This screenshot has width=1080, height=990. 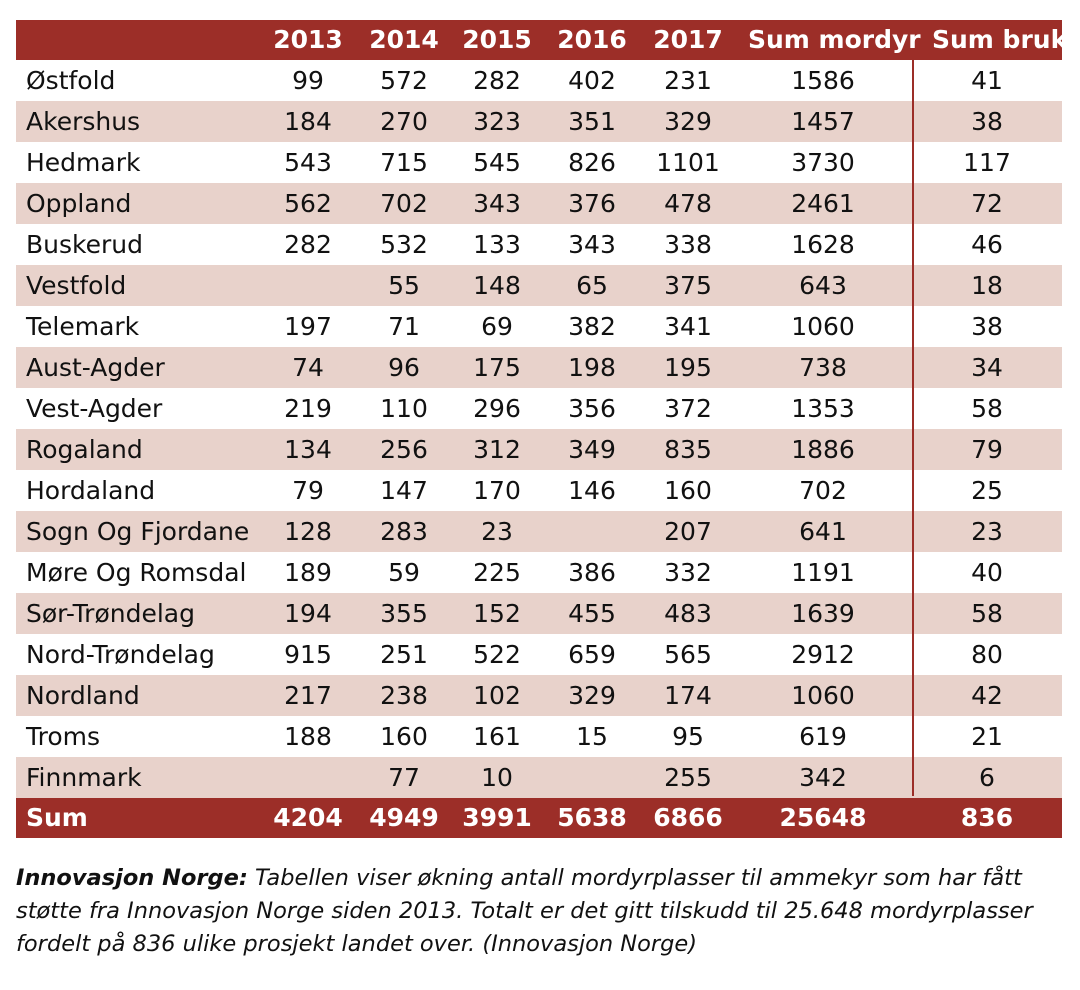 I want to click on cell-2014: 270, so click(x=404, y=121).